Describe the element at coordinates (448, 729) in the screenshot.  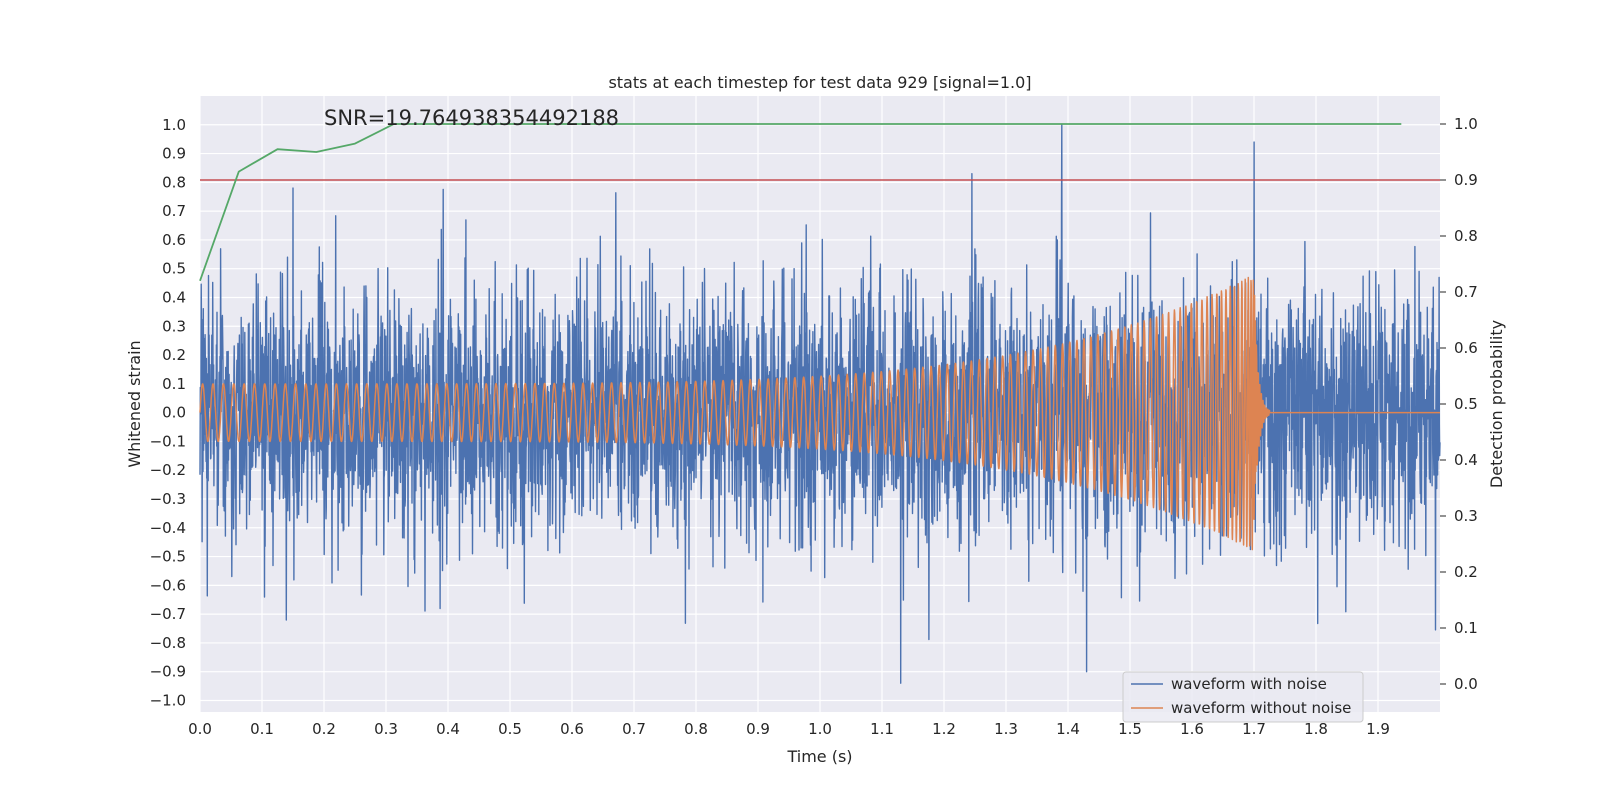
I see `x-tick-label: 0.4` at that location.